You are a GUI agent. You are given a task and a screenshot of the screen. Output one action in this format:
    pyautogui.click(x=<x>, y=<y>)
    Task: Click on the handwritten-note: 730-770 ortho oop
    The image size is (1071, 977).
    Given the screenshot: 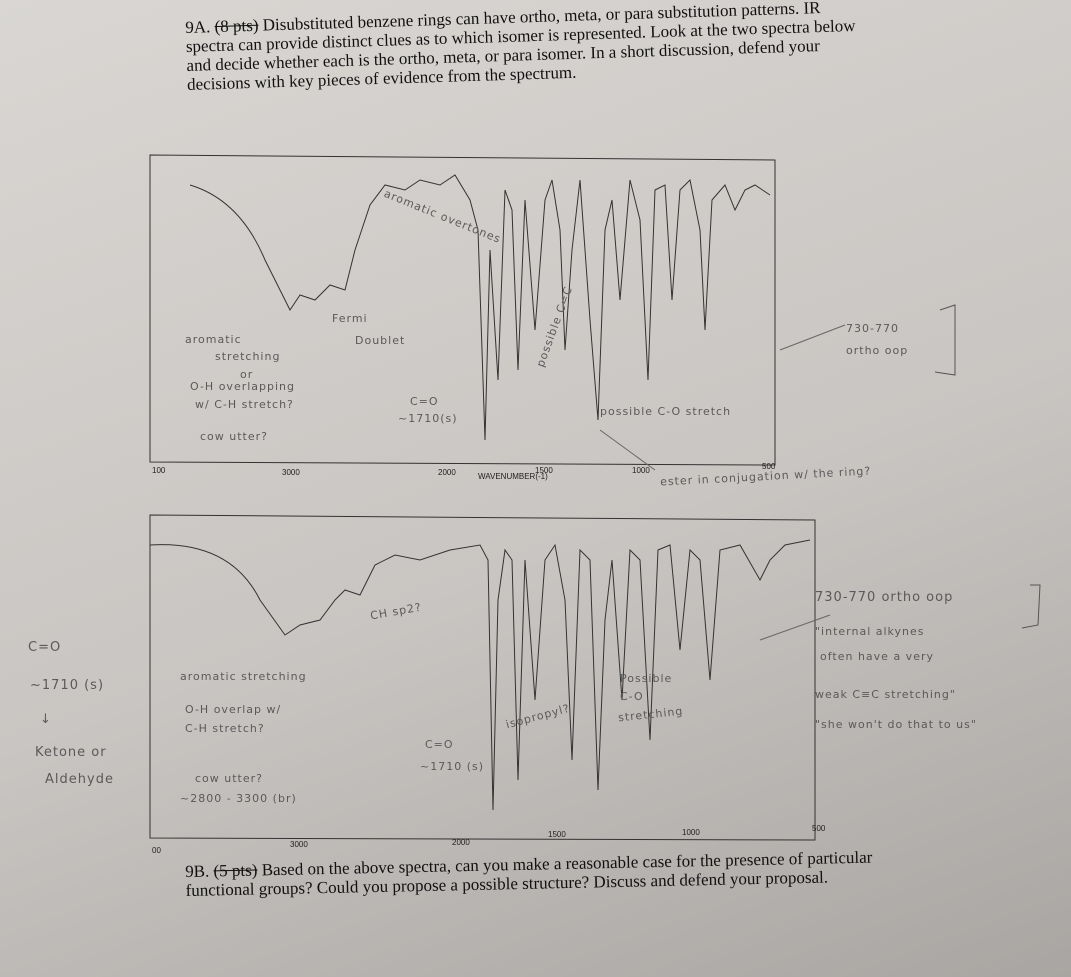 What is the action you would take?
    pyautogui.click(x=884, y=597)
    